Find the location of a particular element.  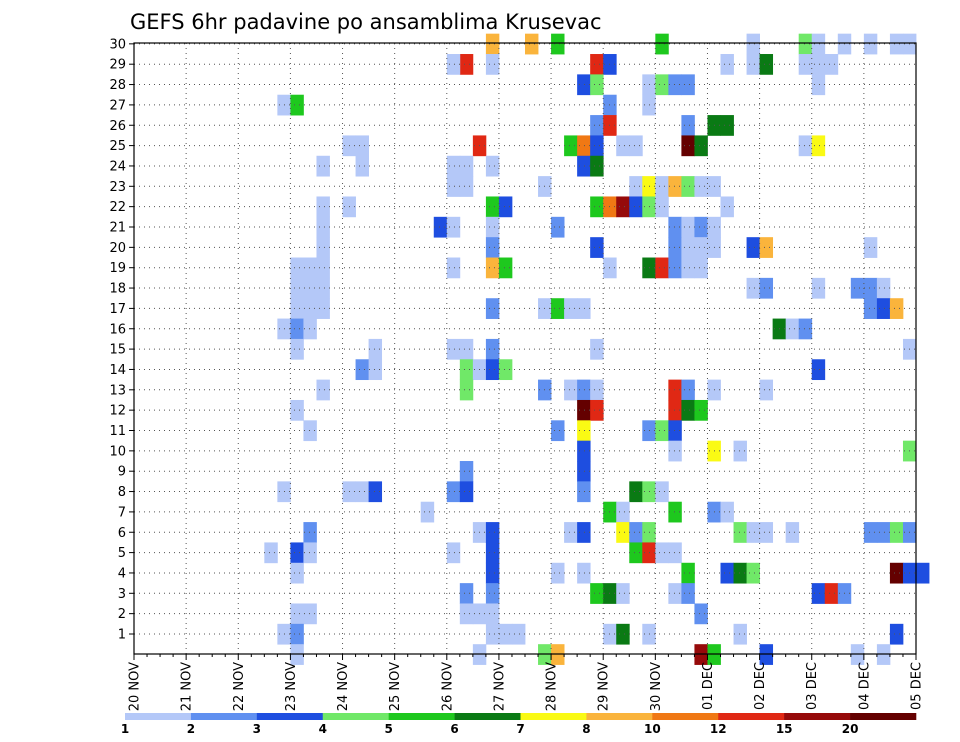

y-tick-label: 9 is located at coordinates (122, 472).